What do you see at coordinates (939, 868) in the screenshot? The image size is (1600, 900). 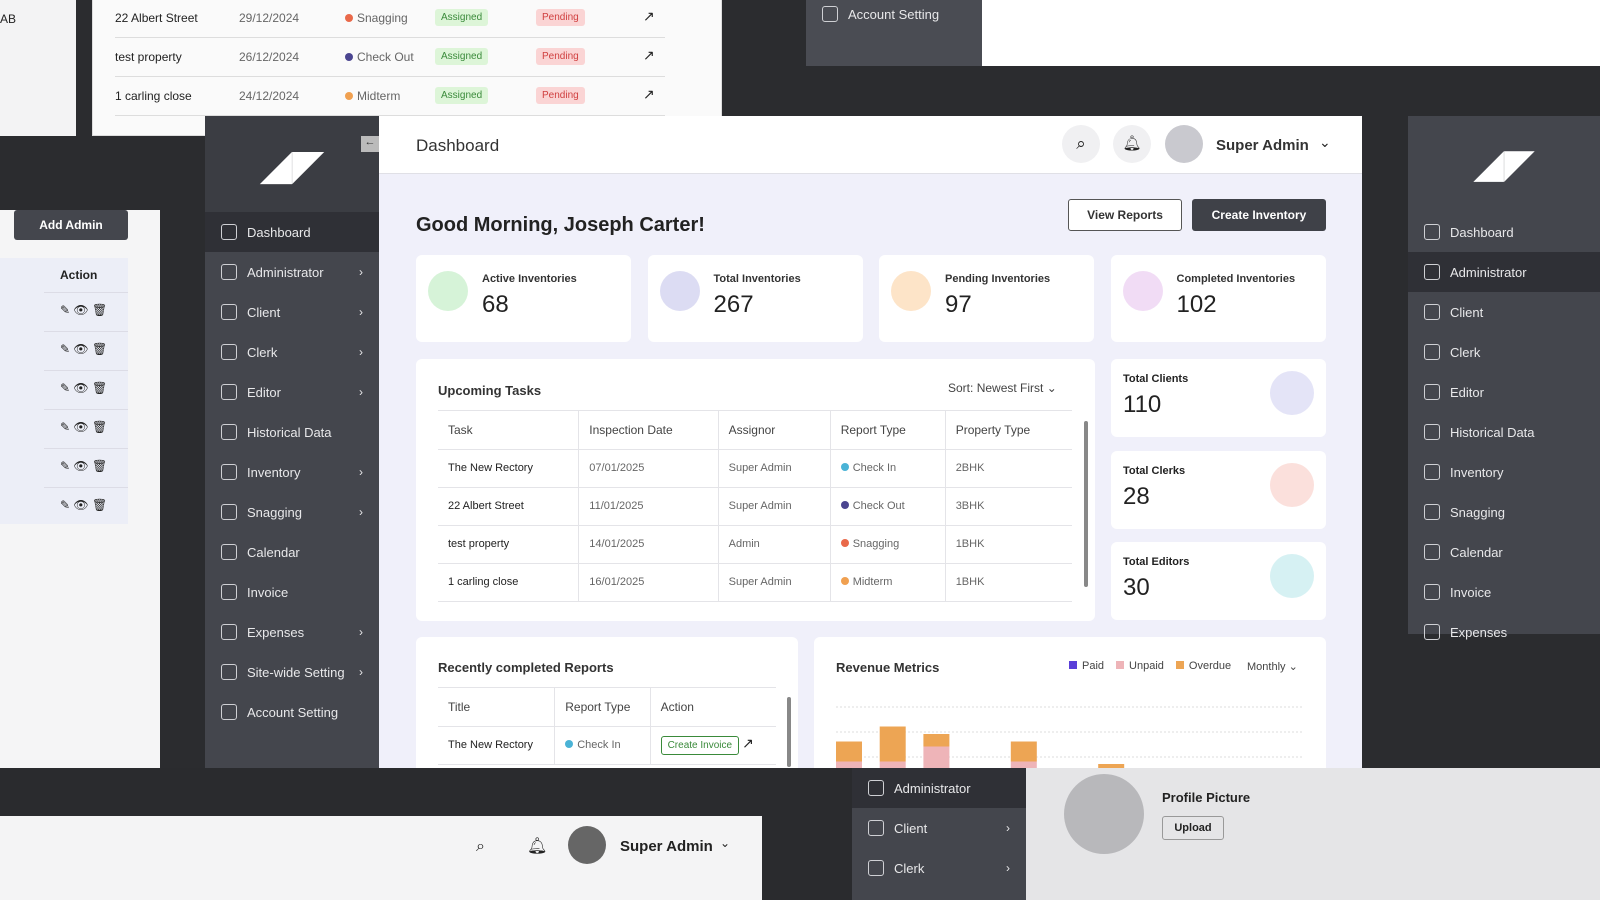 I see `bottom-sidebar-item: Clerk ›` at bounding box center [939, 868].